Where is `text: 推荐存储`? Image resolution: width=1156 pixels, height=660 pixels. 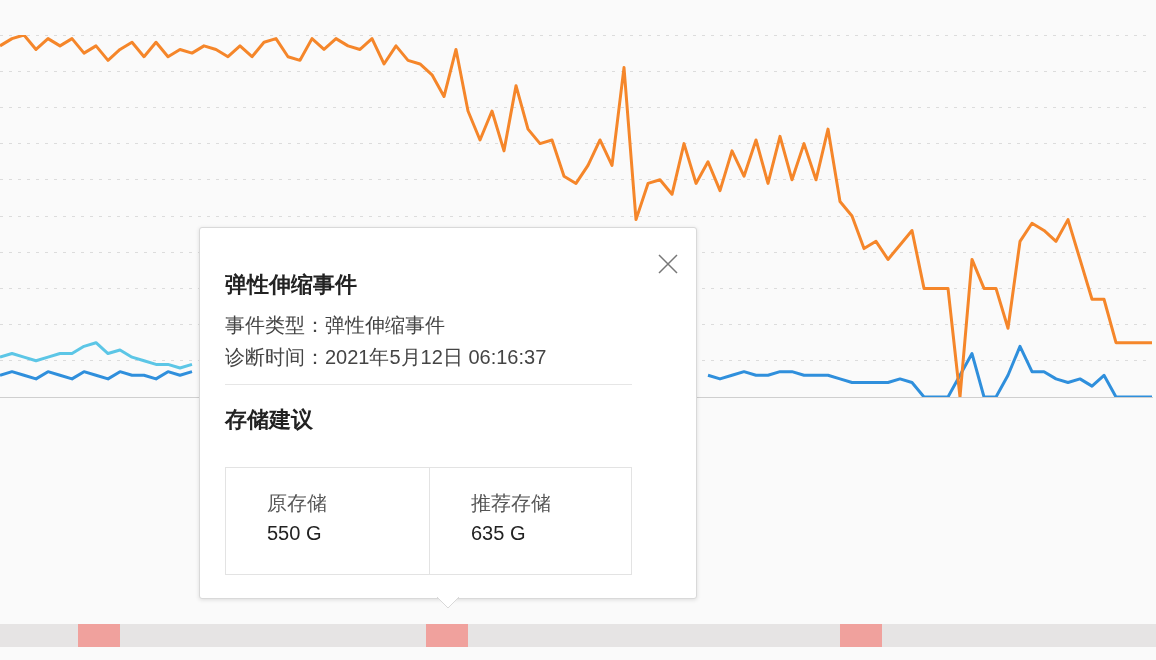
text: 推荐存储 is located at coordinates (511, 503).